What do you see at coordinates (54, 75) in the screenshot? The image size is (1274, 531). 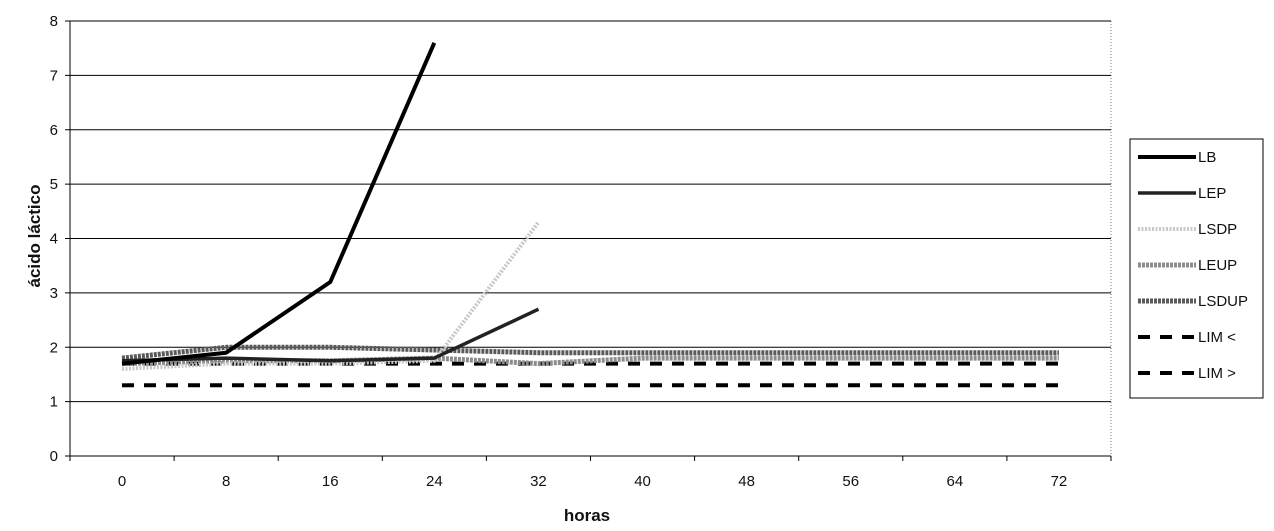 I see `y-tick-label-7: 7` at bounding box center [54, 75].